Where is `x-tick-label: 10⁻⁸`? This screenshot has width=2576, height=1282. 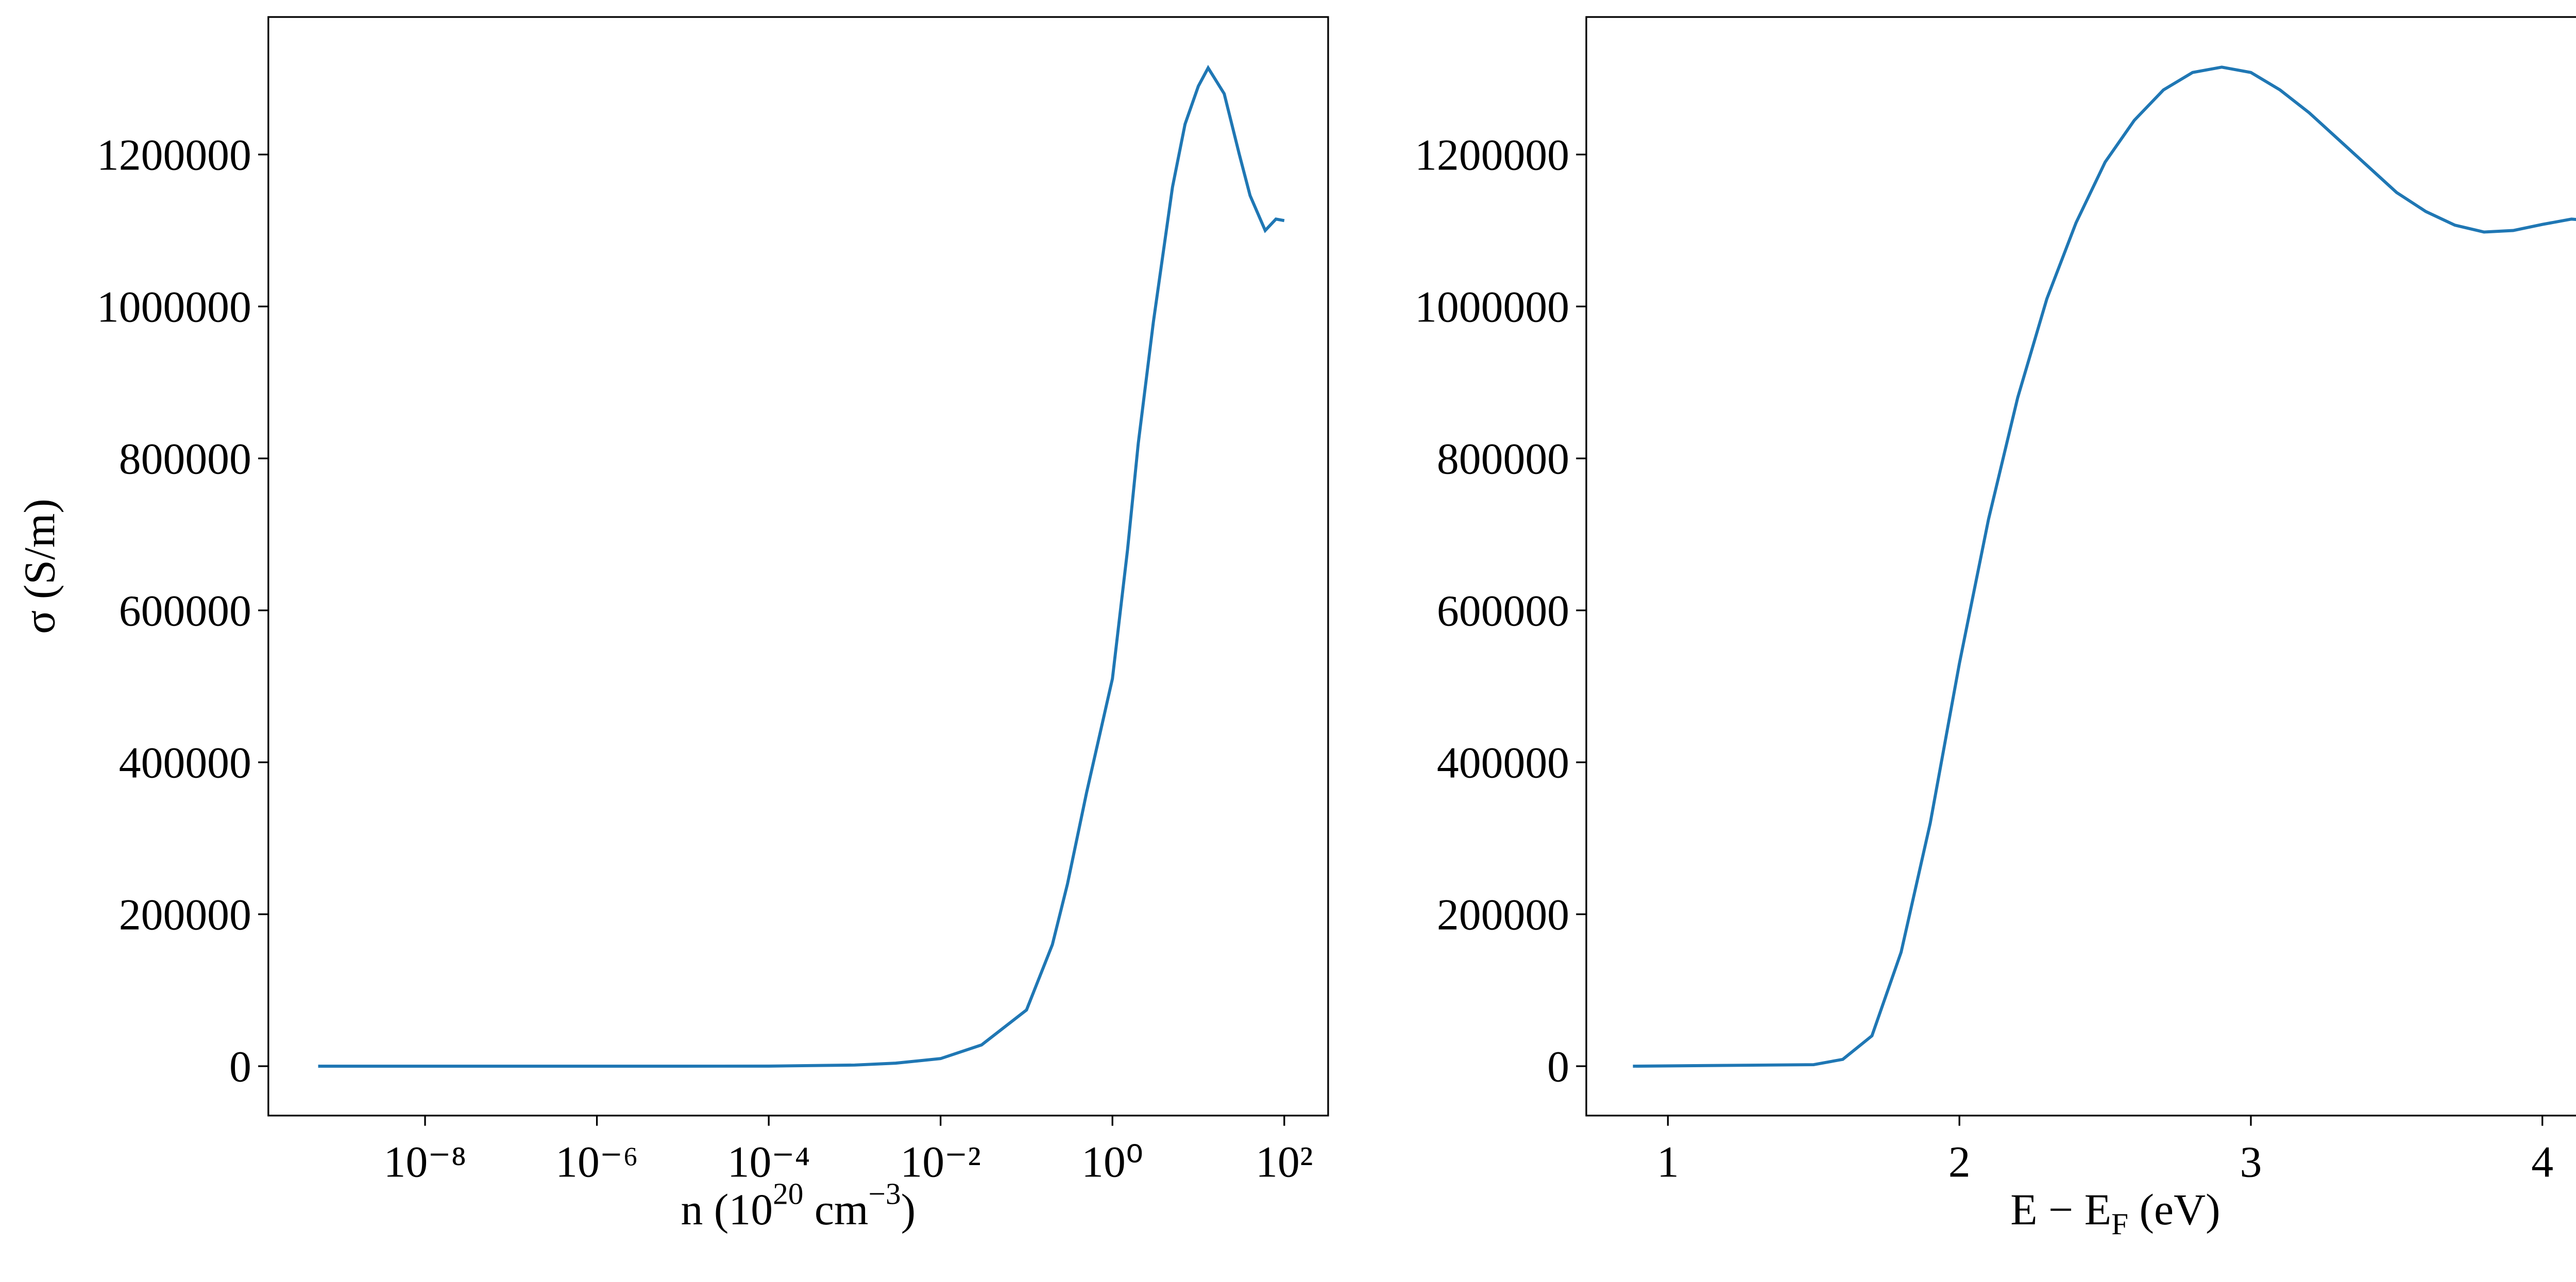 x-tick-label: 10⁻⁸ is located at coordinates (425, 1163).